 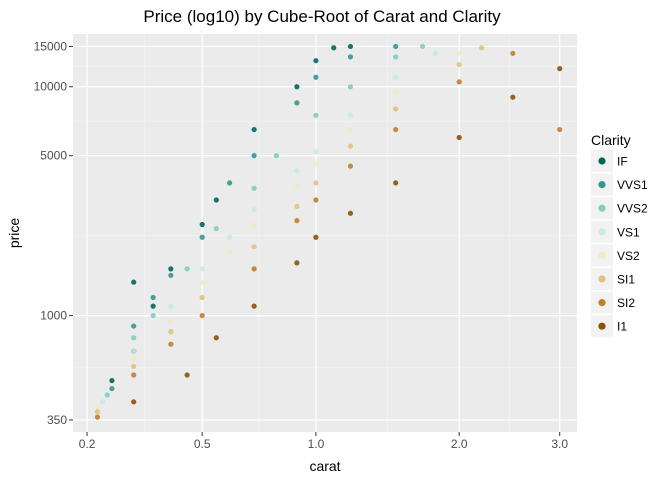 What do you see at coordinates (559, 444) in the screenshot?
I see `x-tick-label: 3.0` at bounding box center [559, 444].